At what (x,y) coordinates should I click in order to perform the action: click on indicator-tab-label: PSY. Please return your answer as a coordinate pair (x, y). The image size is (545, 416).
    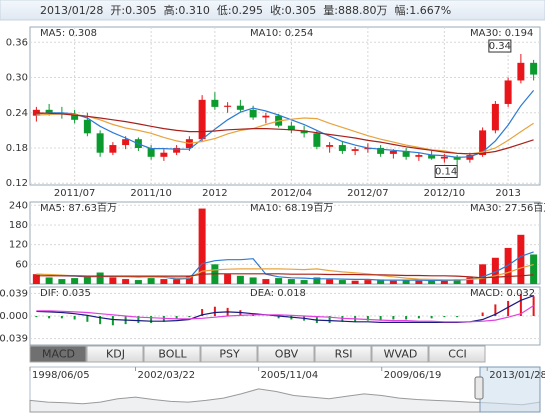
    Looking at the image, I should click on (229, 354).